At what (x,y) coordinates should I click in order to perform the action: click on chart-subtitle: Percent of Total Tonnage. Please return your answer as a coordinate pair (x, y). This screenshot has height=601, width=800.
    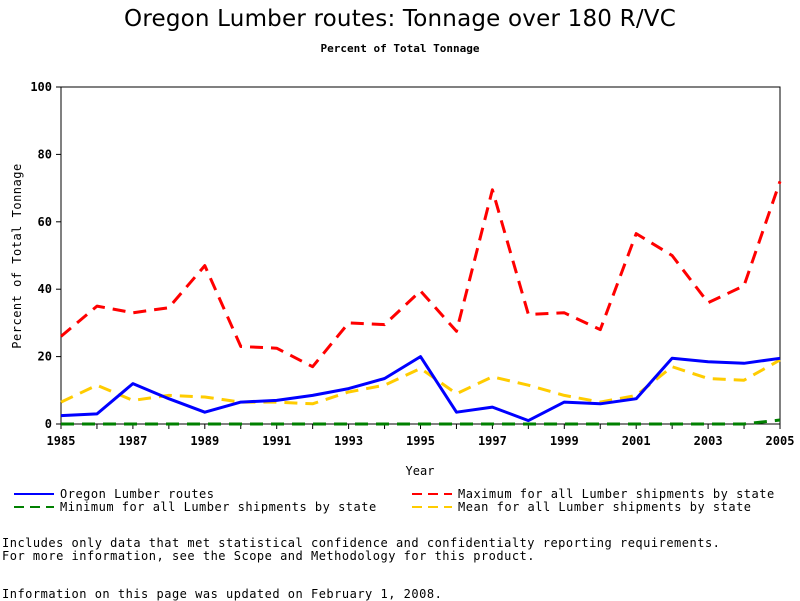
    Looking at the image, I should click on (400, 48).